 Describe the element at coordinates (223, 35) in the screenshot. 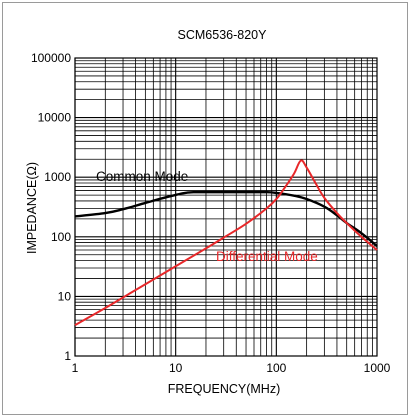

I see `chart-title: SCM6536-820Y` at that location.